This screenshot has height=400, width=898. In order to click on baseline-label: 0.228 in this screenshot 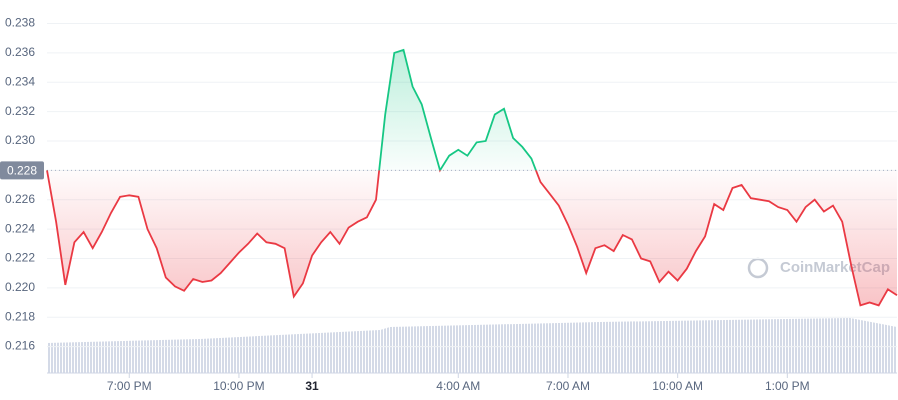, I will do `click(22, 171)`.